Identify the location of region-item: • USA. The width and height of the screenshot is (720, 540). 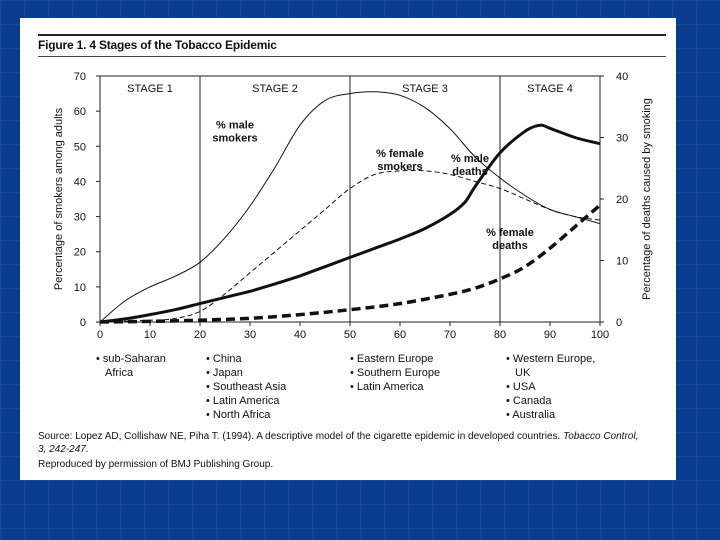
(521, 387).